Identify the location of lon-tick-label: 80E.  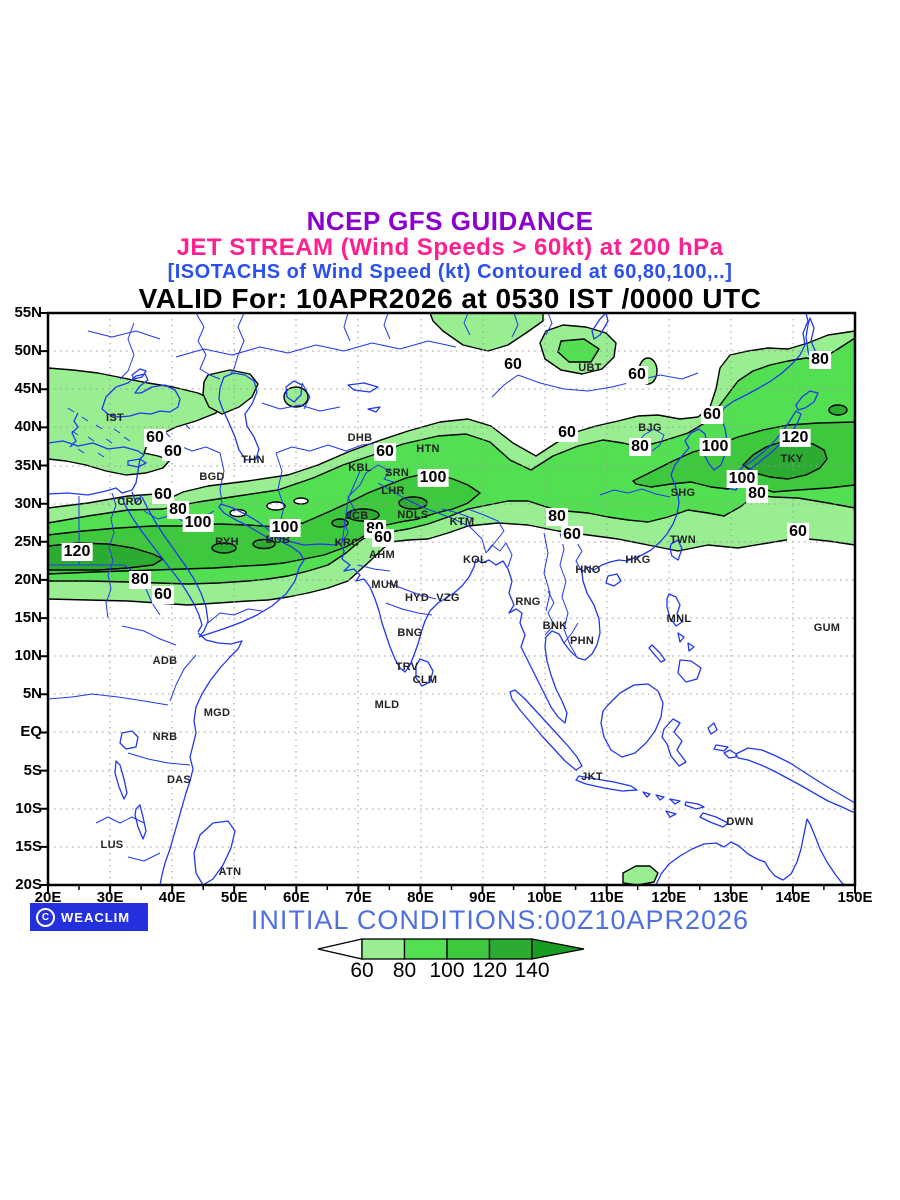
(420, 897).